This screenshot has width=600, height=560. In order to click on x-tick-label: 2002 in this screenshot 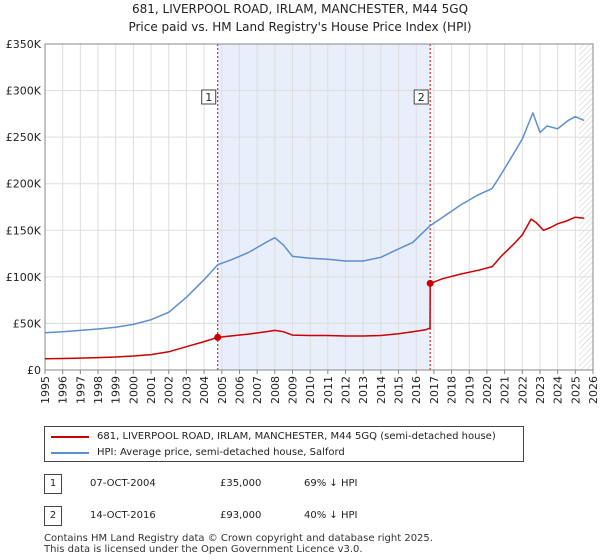, I will do `click(169, 390)`.